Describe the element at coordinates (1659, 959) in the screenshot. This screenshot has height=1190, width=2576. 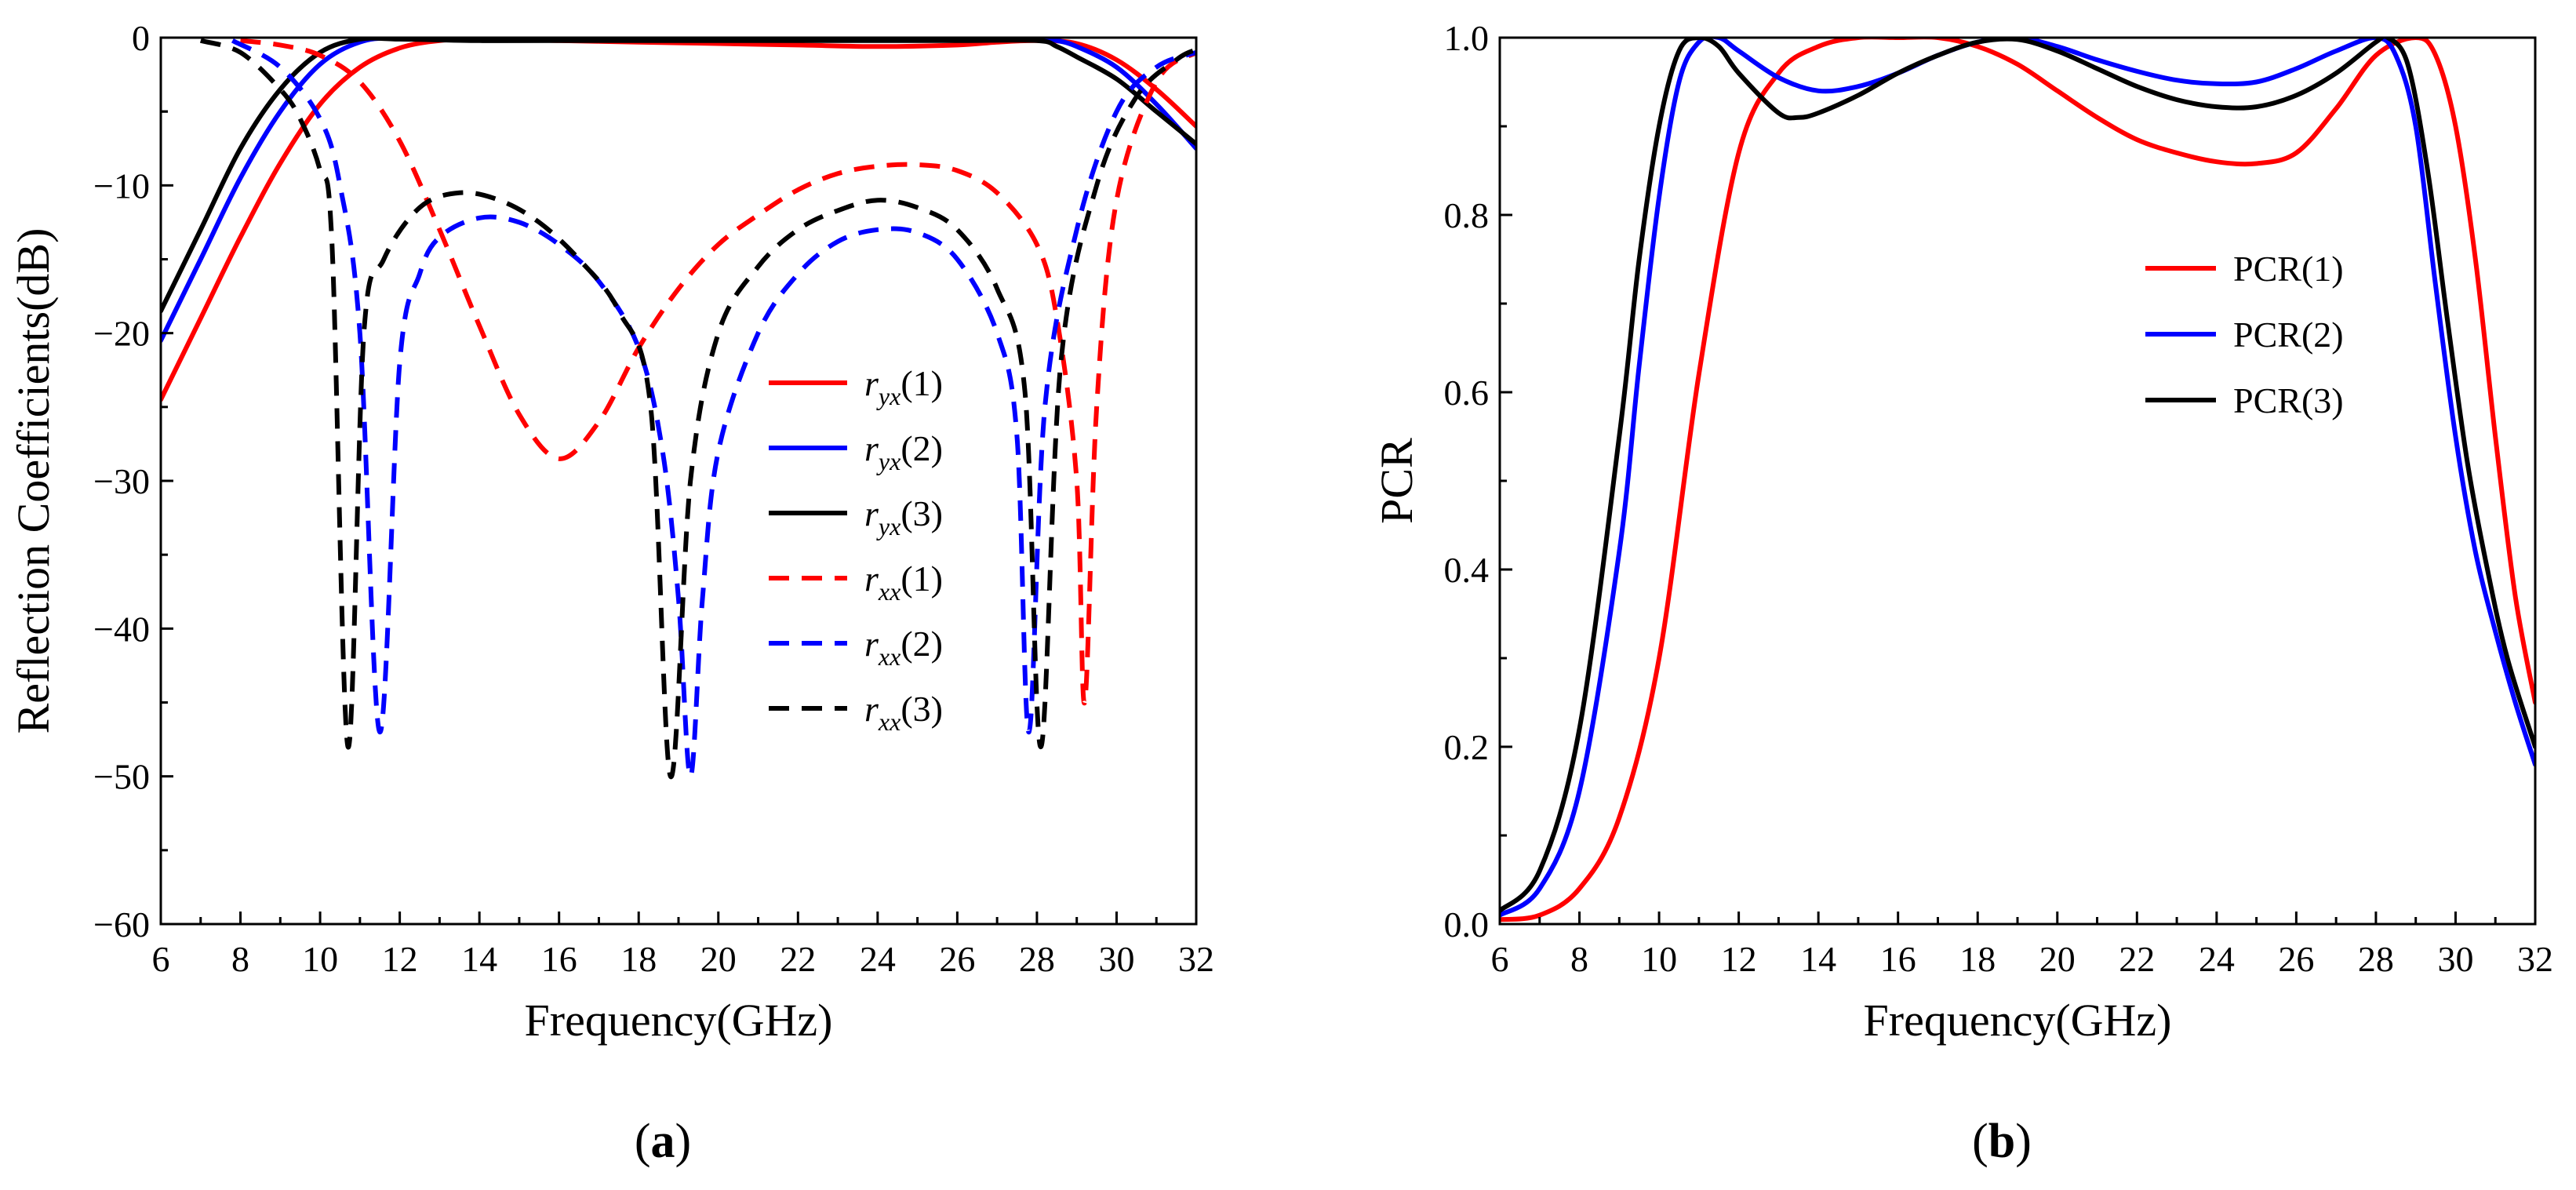
I see `chart-b-x-tick-label: 10` at that location.